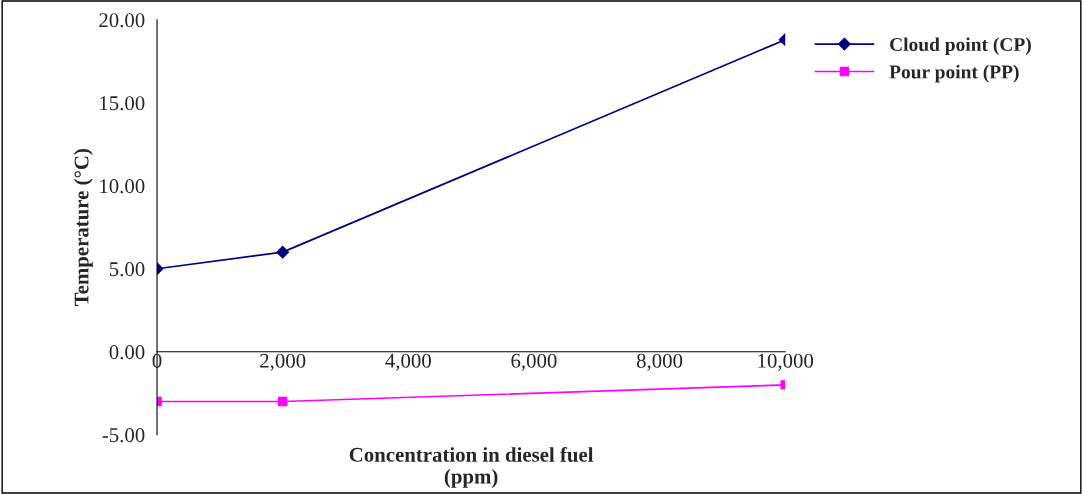  I want to click on y-tick-label: 0.00, so click(127, 352).